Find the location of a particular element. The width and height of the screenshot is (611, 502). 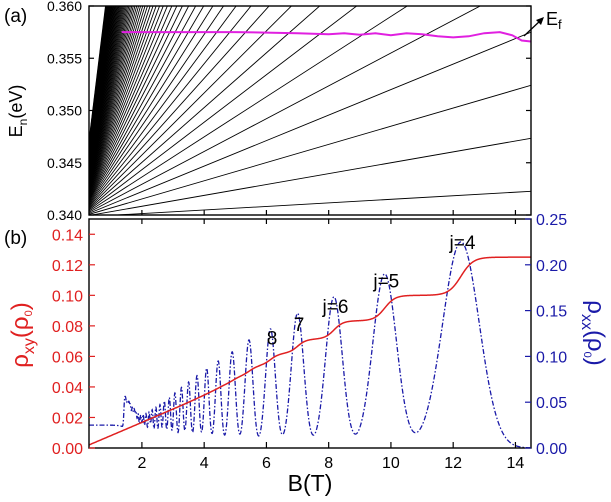

fermi-level-line is located at coordinates (326, 37).